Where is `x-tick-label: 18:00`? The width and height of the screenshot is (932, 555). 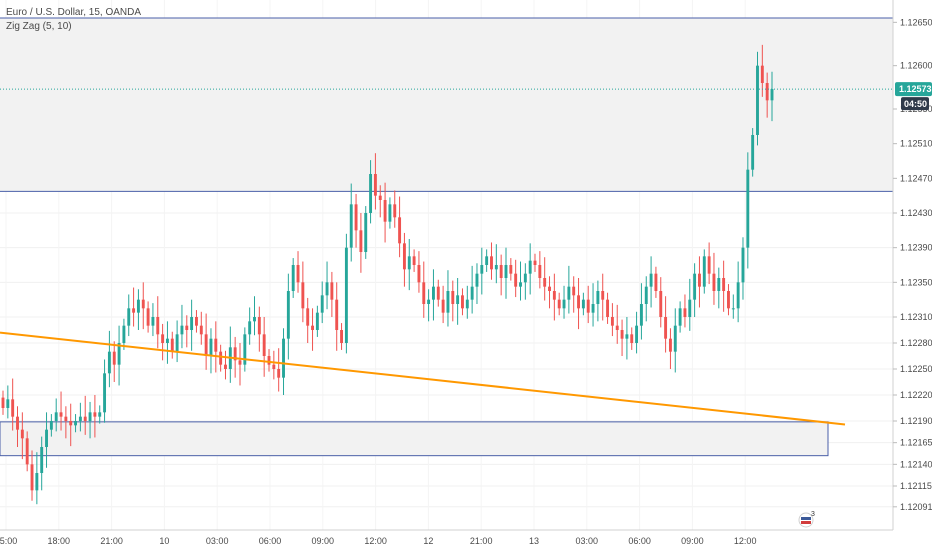
x-tick-label: 18:00 is located at coordinates (59, 541).